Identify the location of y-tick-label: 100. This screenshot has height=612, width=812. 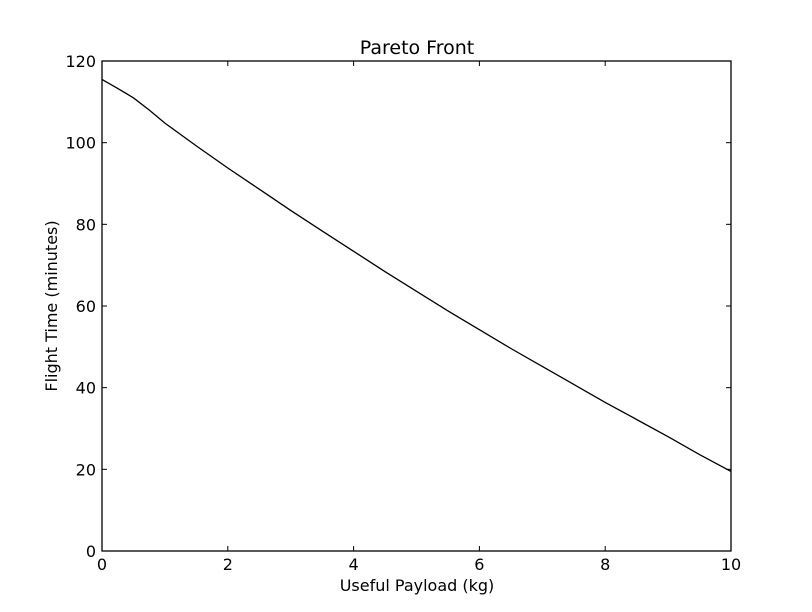
(80, 143).